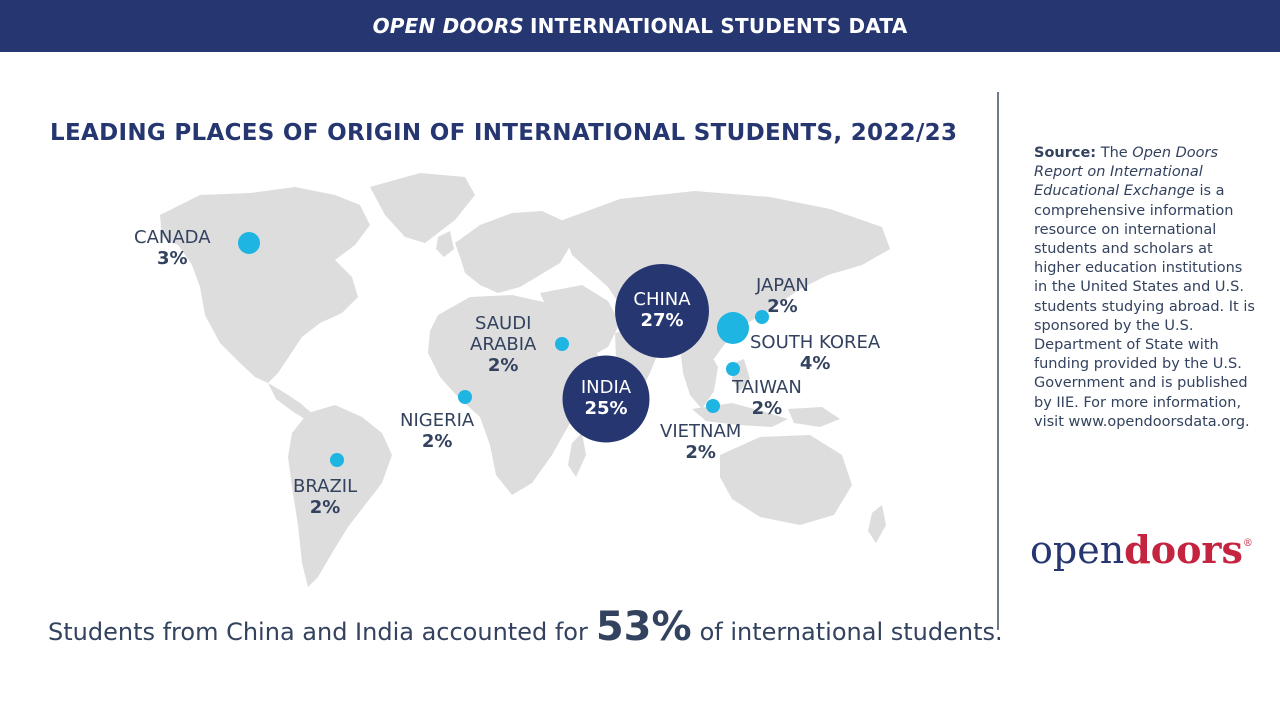 The width and height of the screenshot is (1280, 720). I want to click on vertical-divider, so click(998, 361).